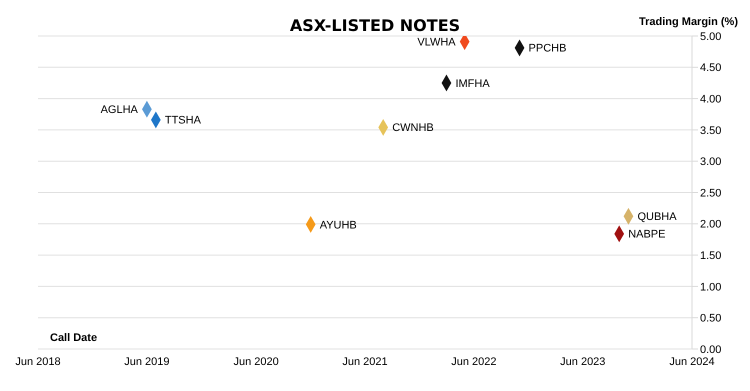 The height and width of the screenshot is (391, 750). Describe the element at coordinates (711, 350) in the screenshot. I see `y-tick-label: 0.00` at that location.